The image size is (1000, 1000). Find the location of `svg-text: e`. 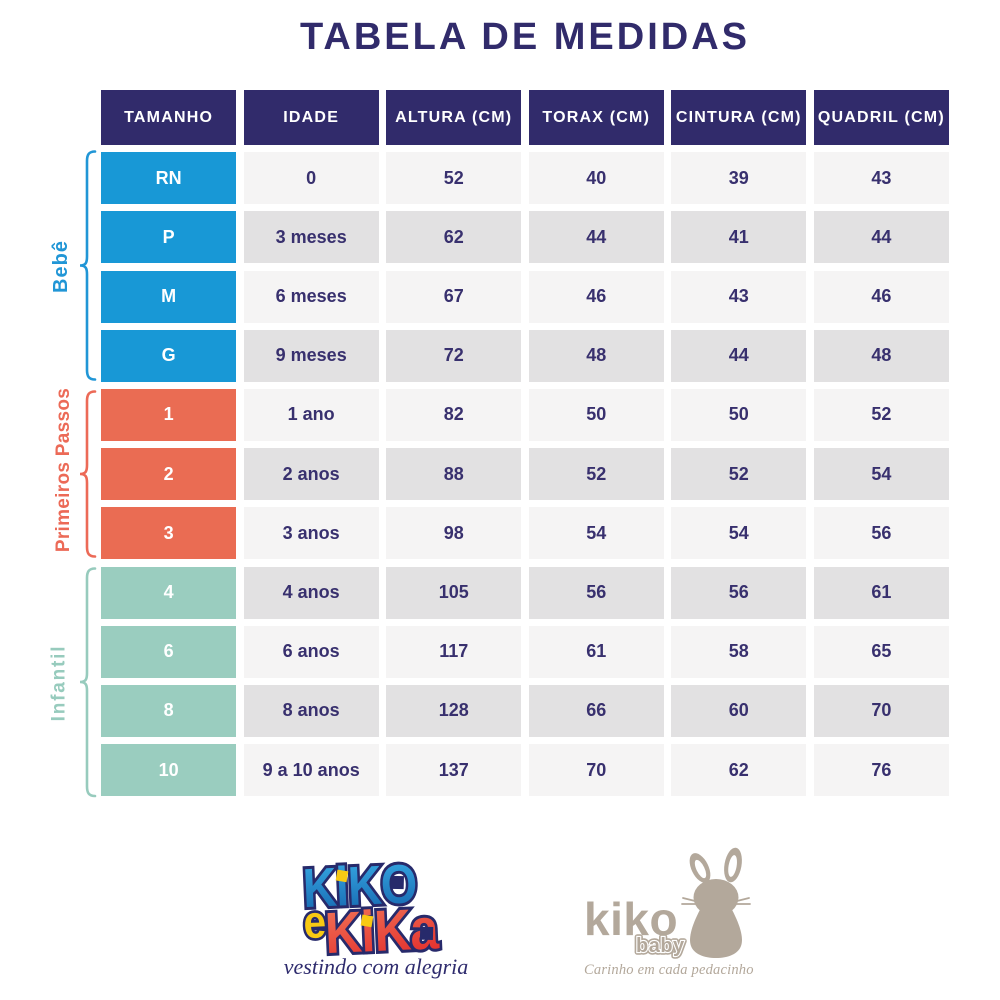

svg-text: e is located at coordinates (314, 923).